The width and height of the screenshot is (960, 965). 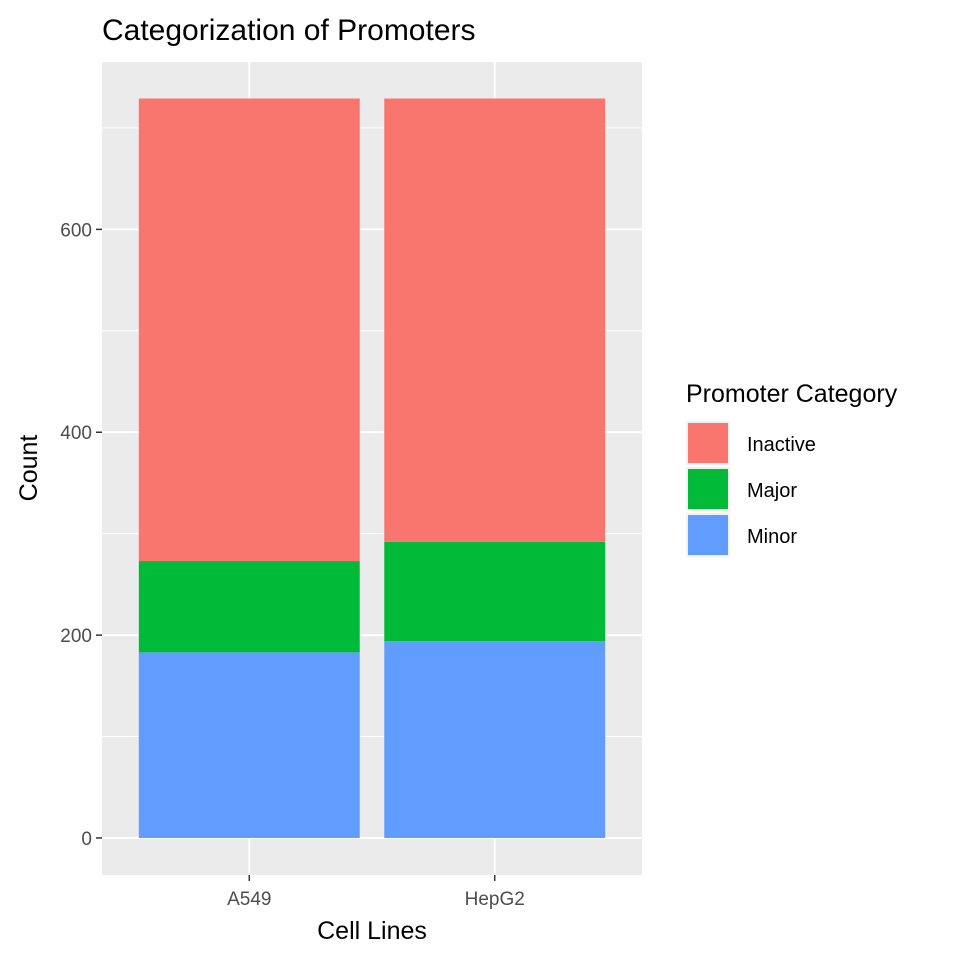 I want to click on x-axis-title: Cell Lines, so click(x=372, y=931).